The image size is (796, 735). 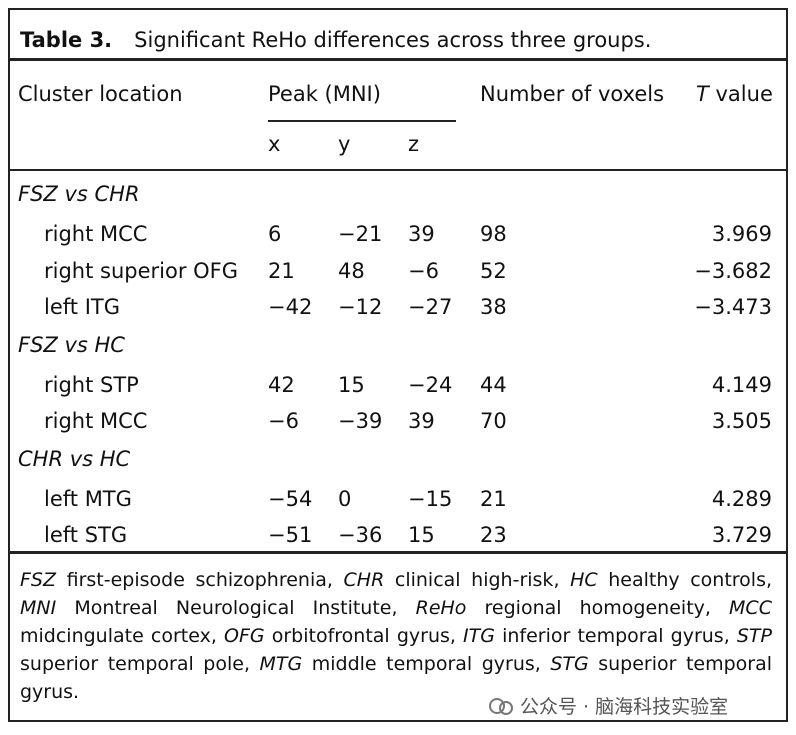 I want to click on cell: −24, so click(x=430, y=384).